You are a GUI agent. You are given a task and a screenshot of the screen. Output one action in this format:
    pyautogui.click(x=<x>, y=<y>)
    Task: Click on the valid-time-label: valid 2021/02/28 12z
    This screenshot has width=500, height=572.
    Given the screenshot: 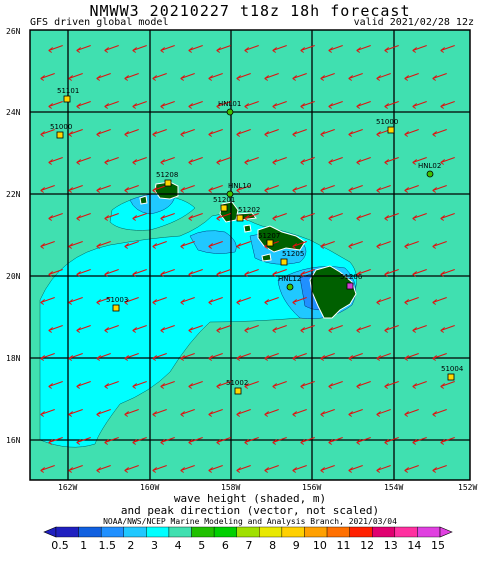 What is the action you would take?
    pyautogui.click(x=413, y=22)
    